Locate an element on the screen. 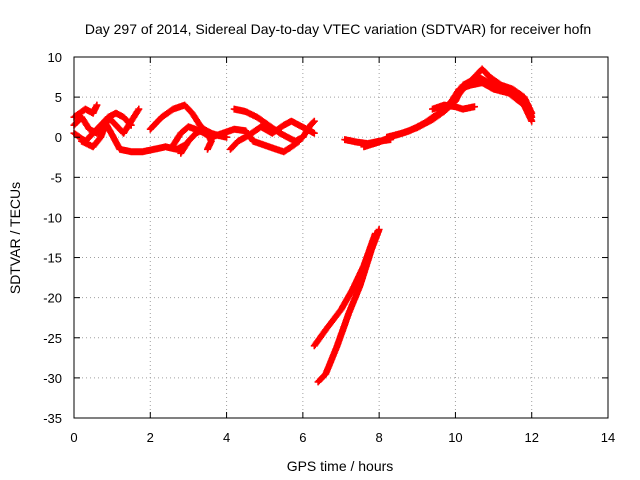  y-tick-label: 5 is located at coordinates (58, 97).